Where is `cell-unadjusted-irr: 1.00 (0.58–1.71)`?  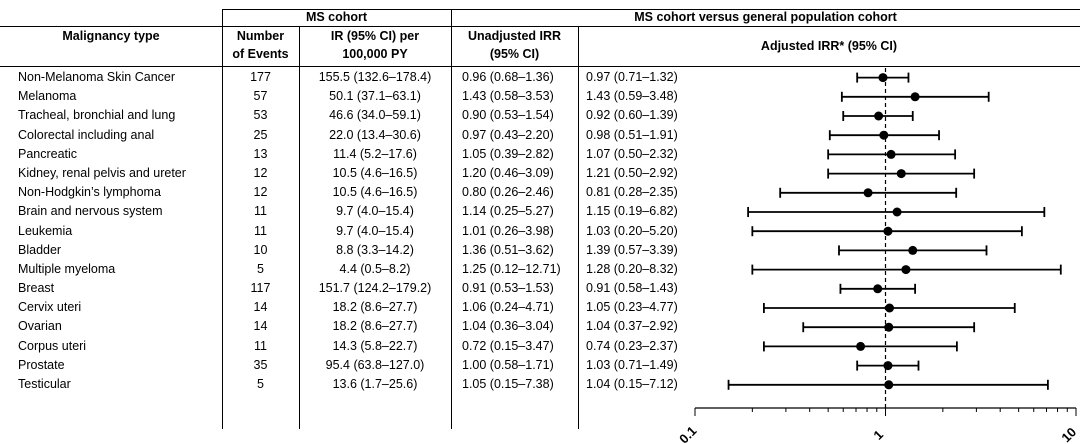 cell-unadjusted-irr: 1.00 (0.58–1.71) is located at coordinates (508, 364).